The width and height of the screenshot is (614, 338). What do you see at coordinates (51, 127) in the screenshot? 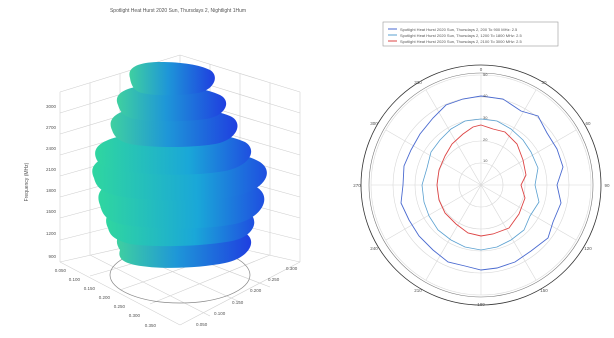
I see `z-tick: 2700` at bounding box center [51, 127].